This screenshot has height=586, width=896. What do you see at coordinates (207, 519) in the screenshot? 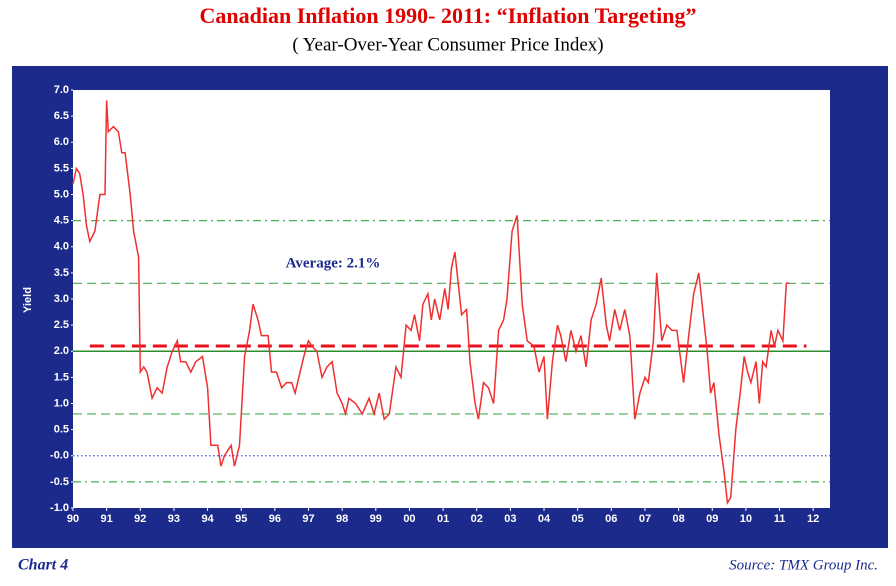
I see `x-tick-label: 94` at bounding box center [207, 519].